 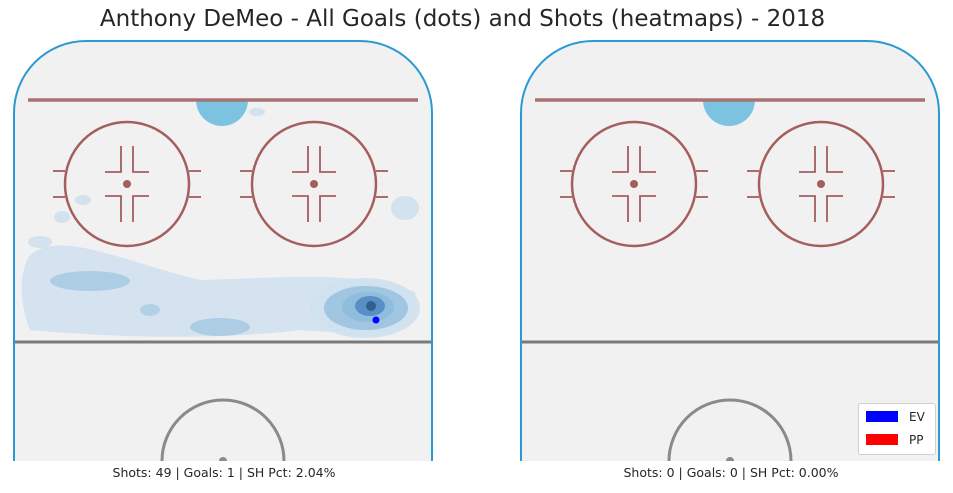 What do you see at coordinates (916, 440) in the screenshot?
I see `legend-label-pp: PP` at bounding box center [916, 440].